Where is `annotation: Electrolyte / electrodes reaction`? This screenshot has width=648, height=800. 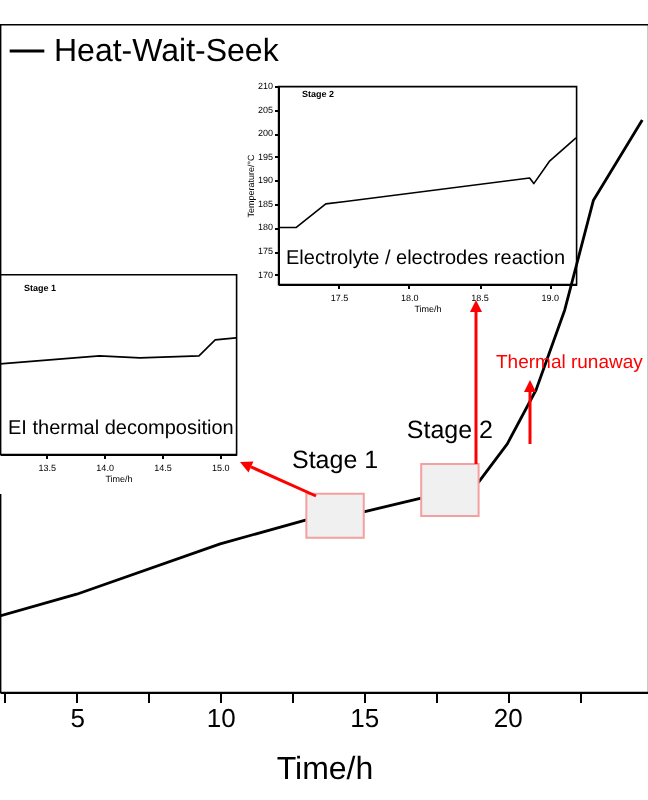 annotation: Electrolyte / electrodes reaction is located at coordinates (426, 259).